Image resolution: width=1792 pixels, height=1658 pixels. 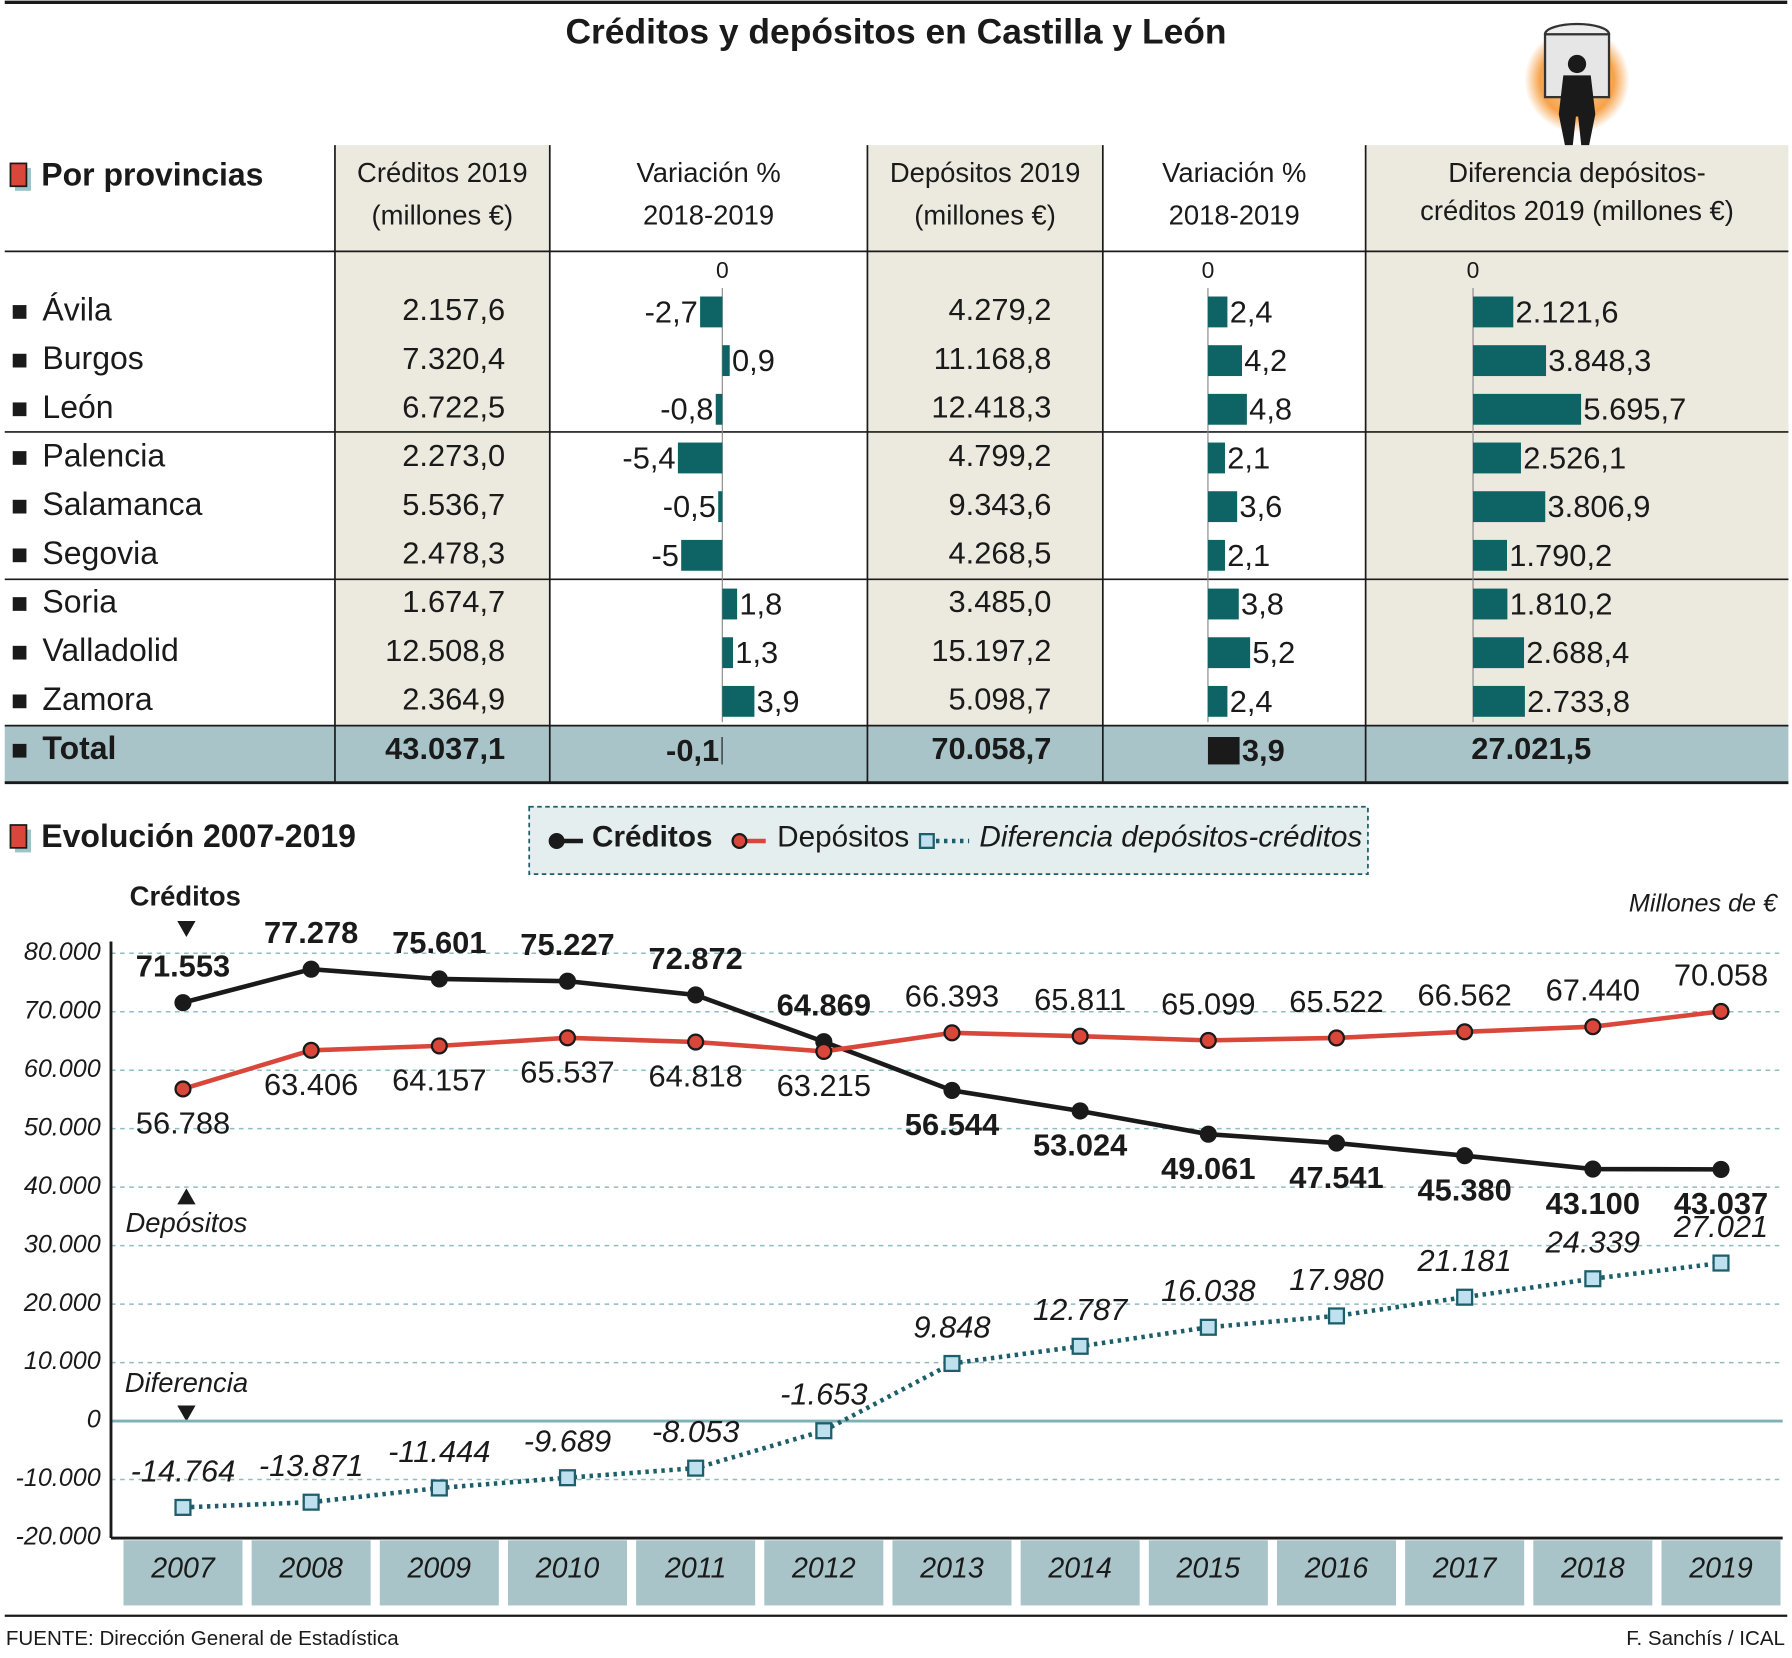 I want to click on legend-label: Créditos, so click(x=652, y=837).